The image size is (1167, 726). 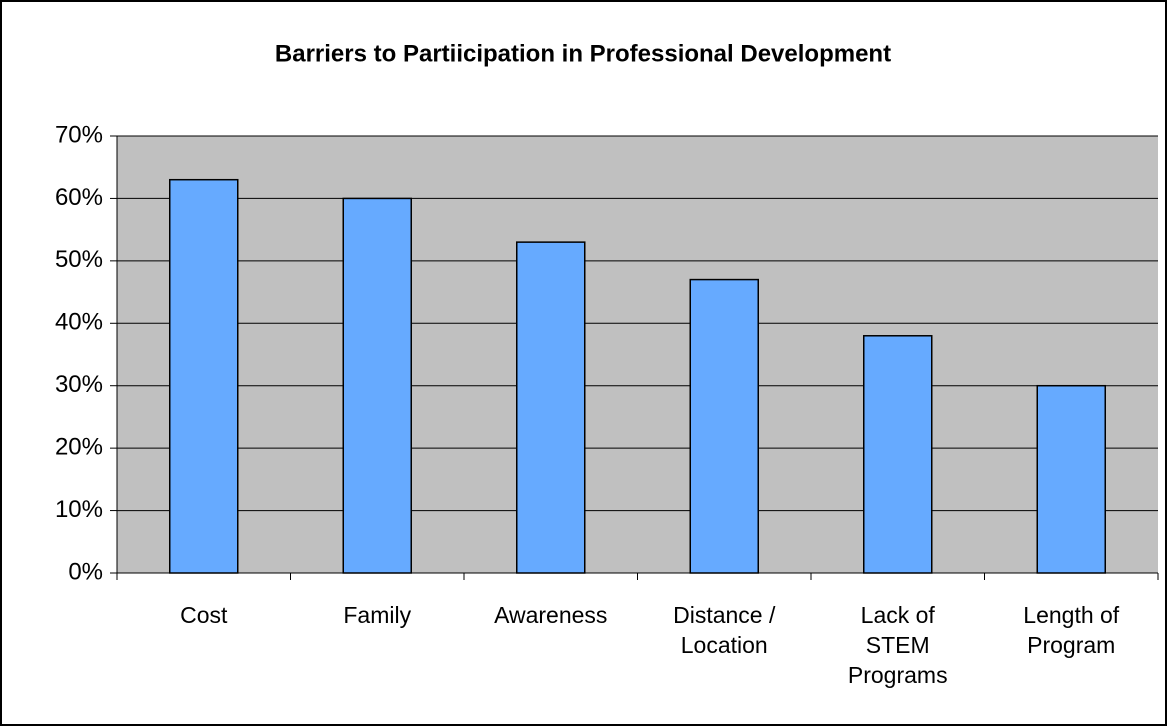 I want to click on x-tick-label: Awareness, so click(x=551, y=615).